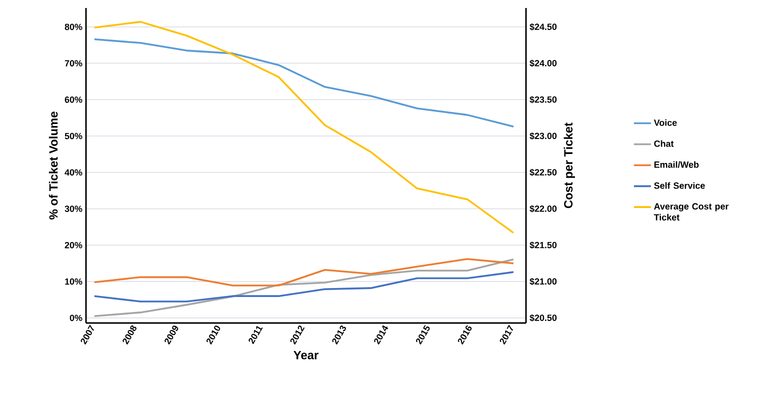  I want to click on y2-tick-label: $20.50, so click(543, 318).